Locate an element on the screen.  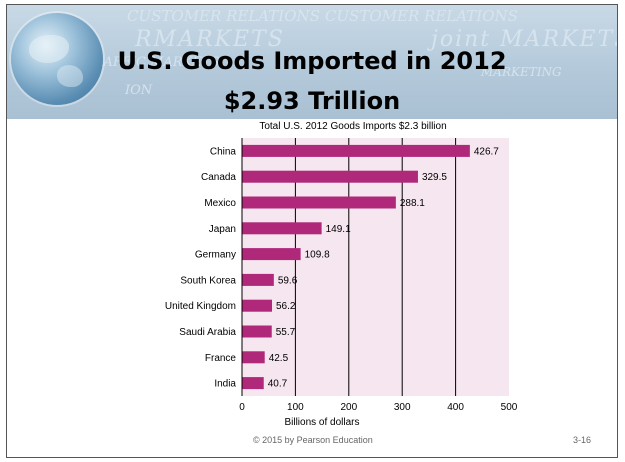
value-label: 149.1 is located at coordinates (338, 229).